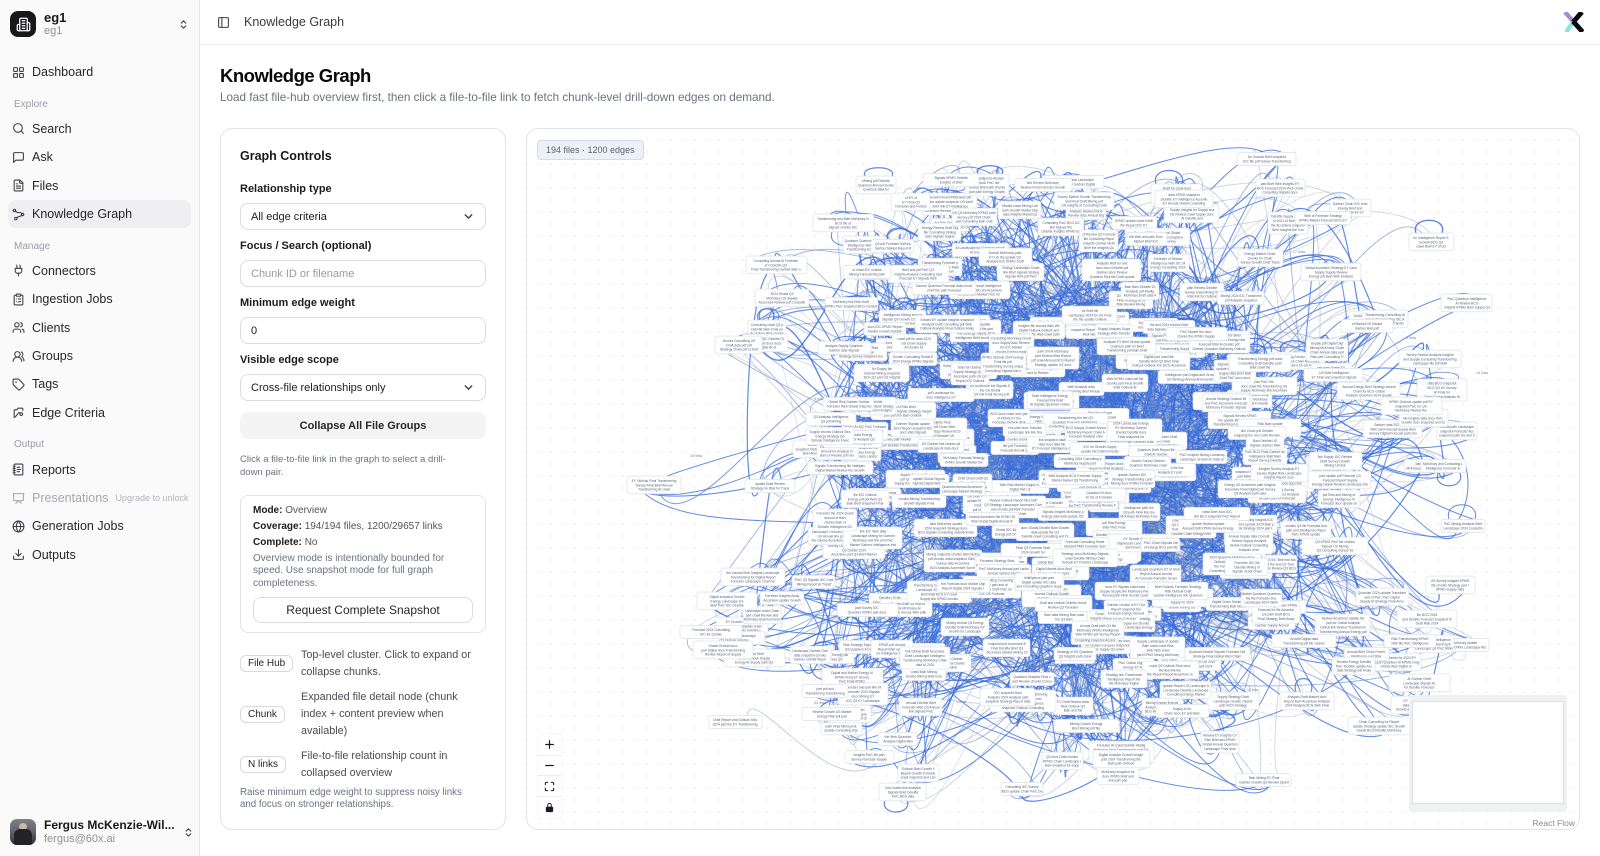 The height and width of the screenshot is (856, 1600). I want to click on svg-text:Signals Transforming file Inte: Signals Transforming file Intelligen, so click(840, 466).